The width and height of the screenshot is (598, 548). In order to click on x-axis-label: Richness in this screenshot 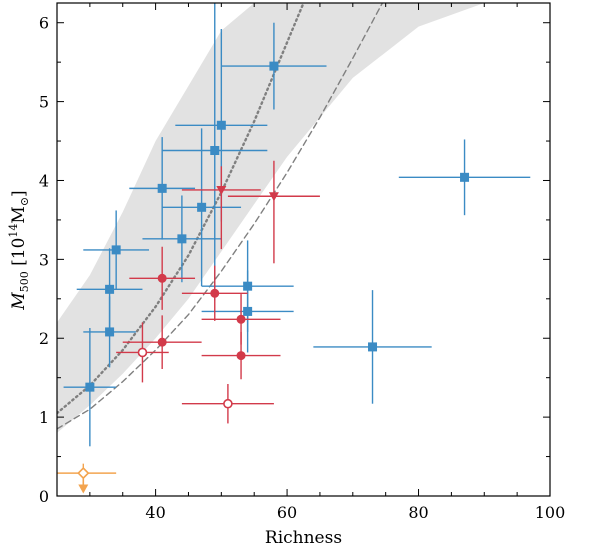, I will do `click(303, 538)`.